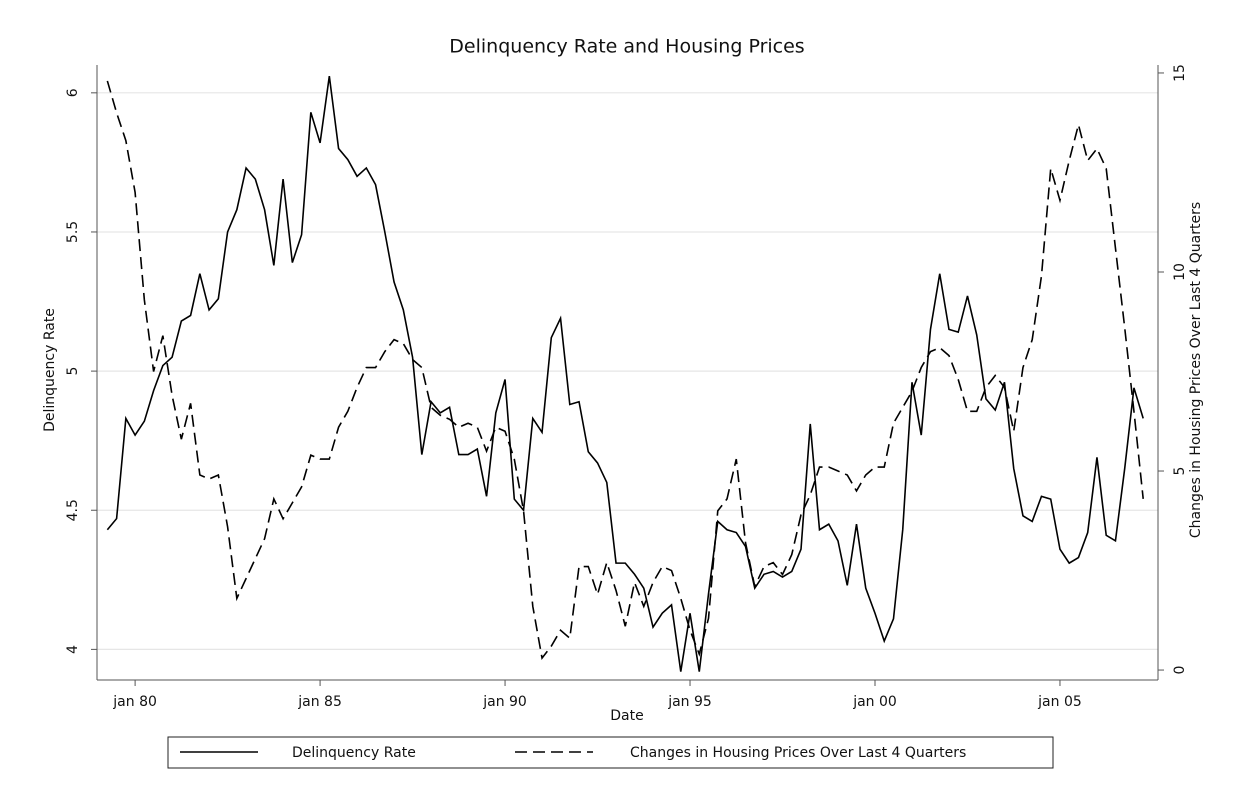 This screenshot has height=794, width=1241. I want to click on chart-title: Delinquency Rate and Housing Prices, so click(626, 47).